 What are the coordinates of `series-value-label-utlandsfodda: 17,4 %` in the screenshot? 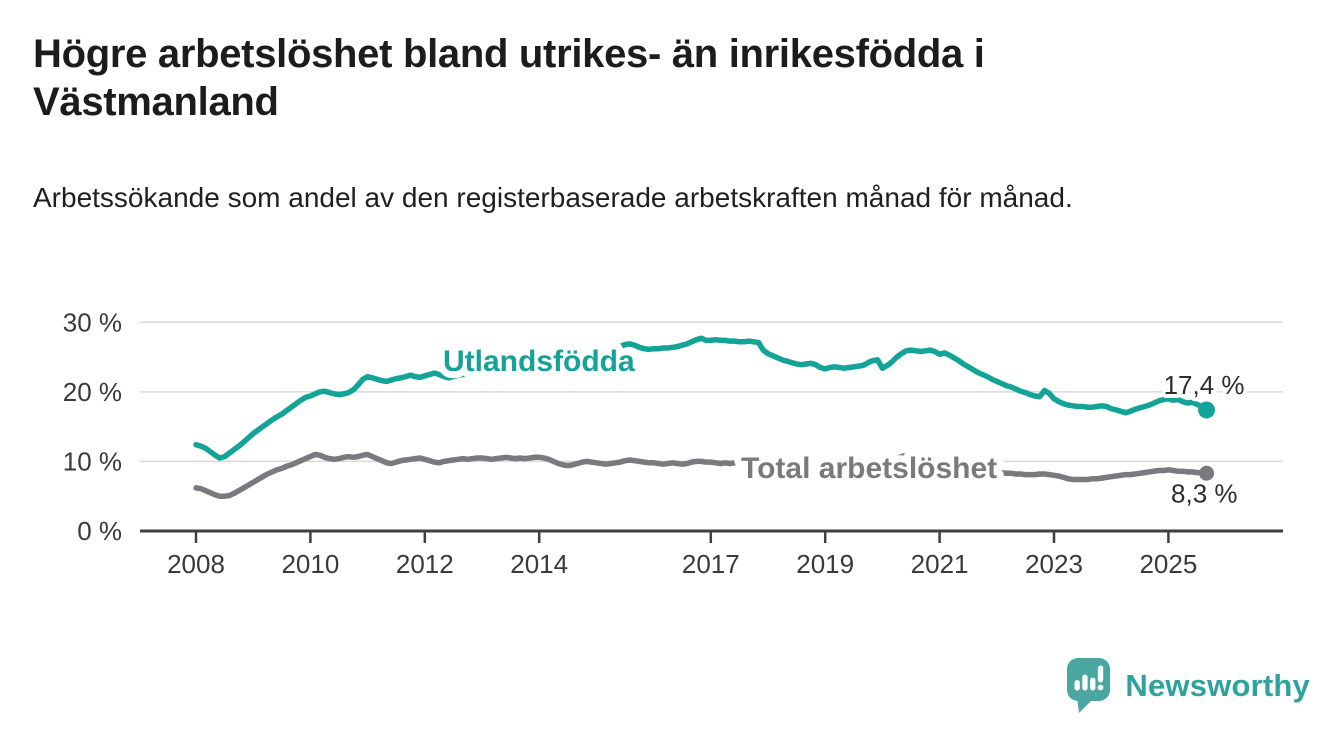 It's located at (1204, 385).